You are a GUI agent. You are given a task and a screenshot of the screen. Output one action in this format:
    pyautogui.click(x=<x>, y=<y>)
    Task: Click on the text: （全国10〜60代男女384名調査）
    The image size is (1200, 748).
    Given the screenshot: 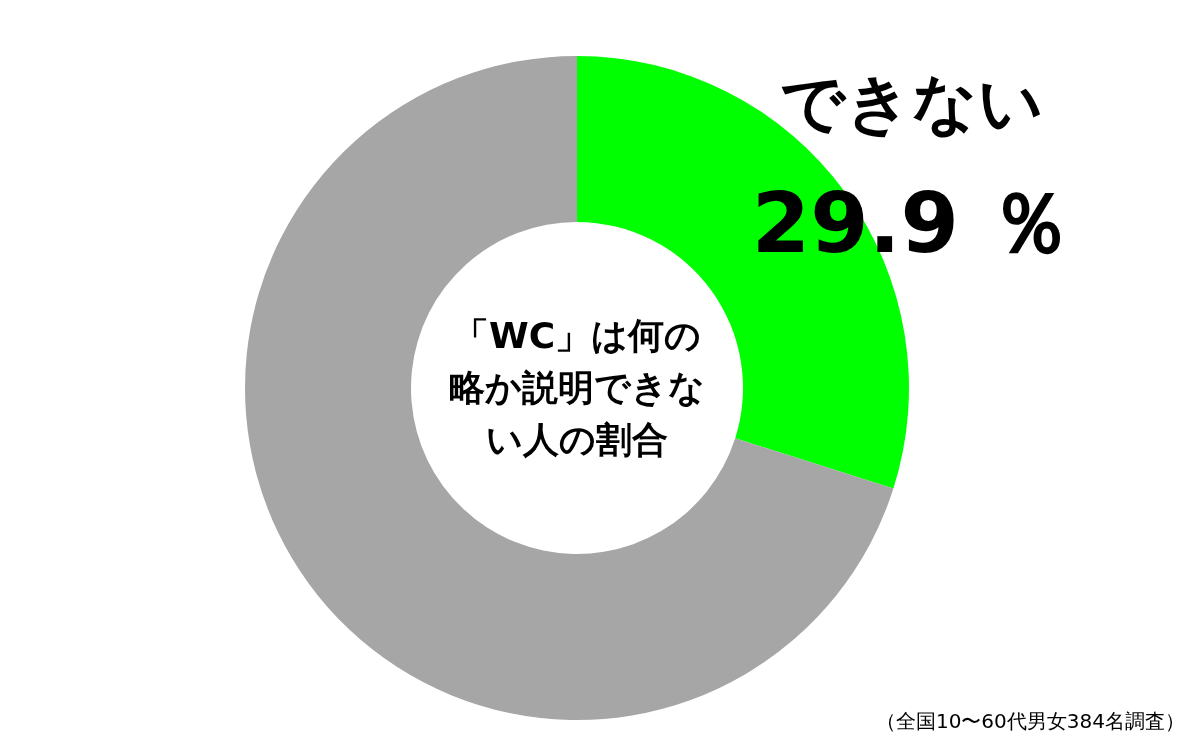 What is the action you would take?
    pyautogui.click(x=1030, y=721)
    